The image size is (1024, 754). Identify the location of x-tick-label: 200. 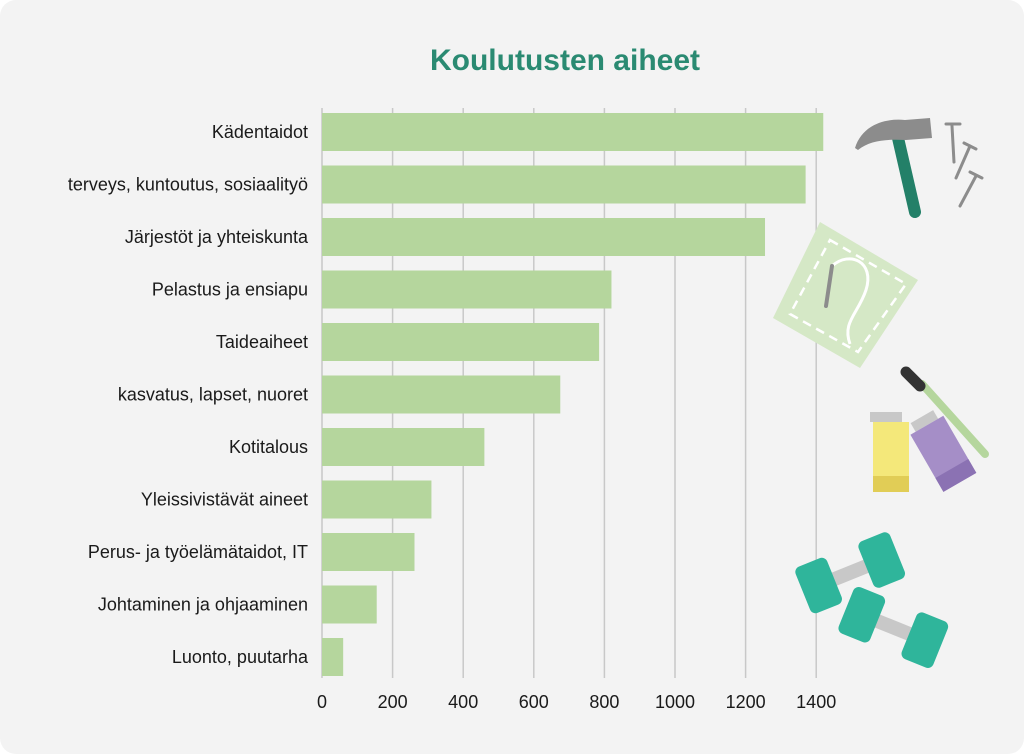
(393, 702).